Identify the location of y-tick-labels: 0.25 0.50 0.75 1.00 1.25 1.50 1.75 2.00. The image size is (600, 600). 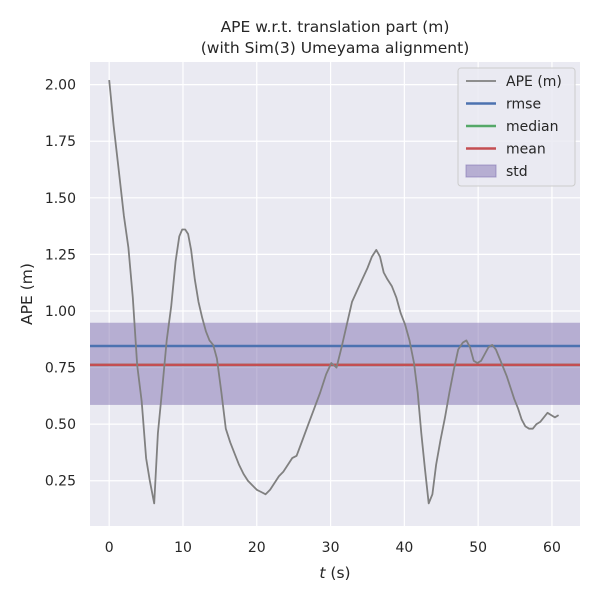
(60, 284).